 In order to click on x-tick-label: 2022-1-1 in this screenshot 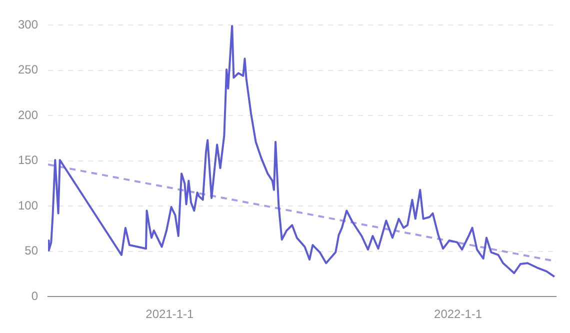, I will do `click(458, 314)`.